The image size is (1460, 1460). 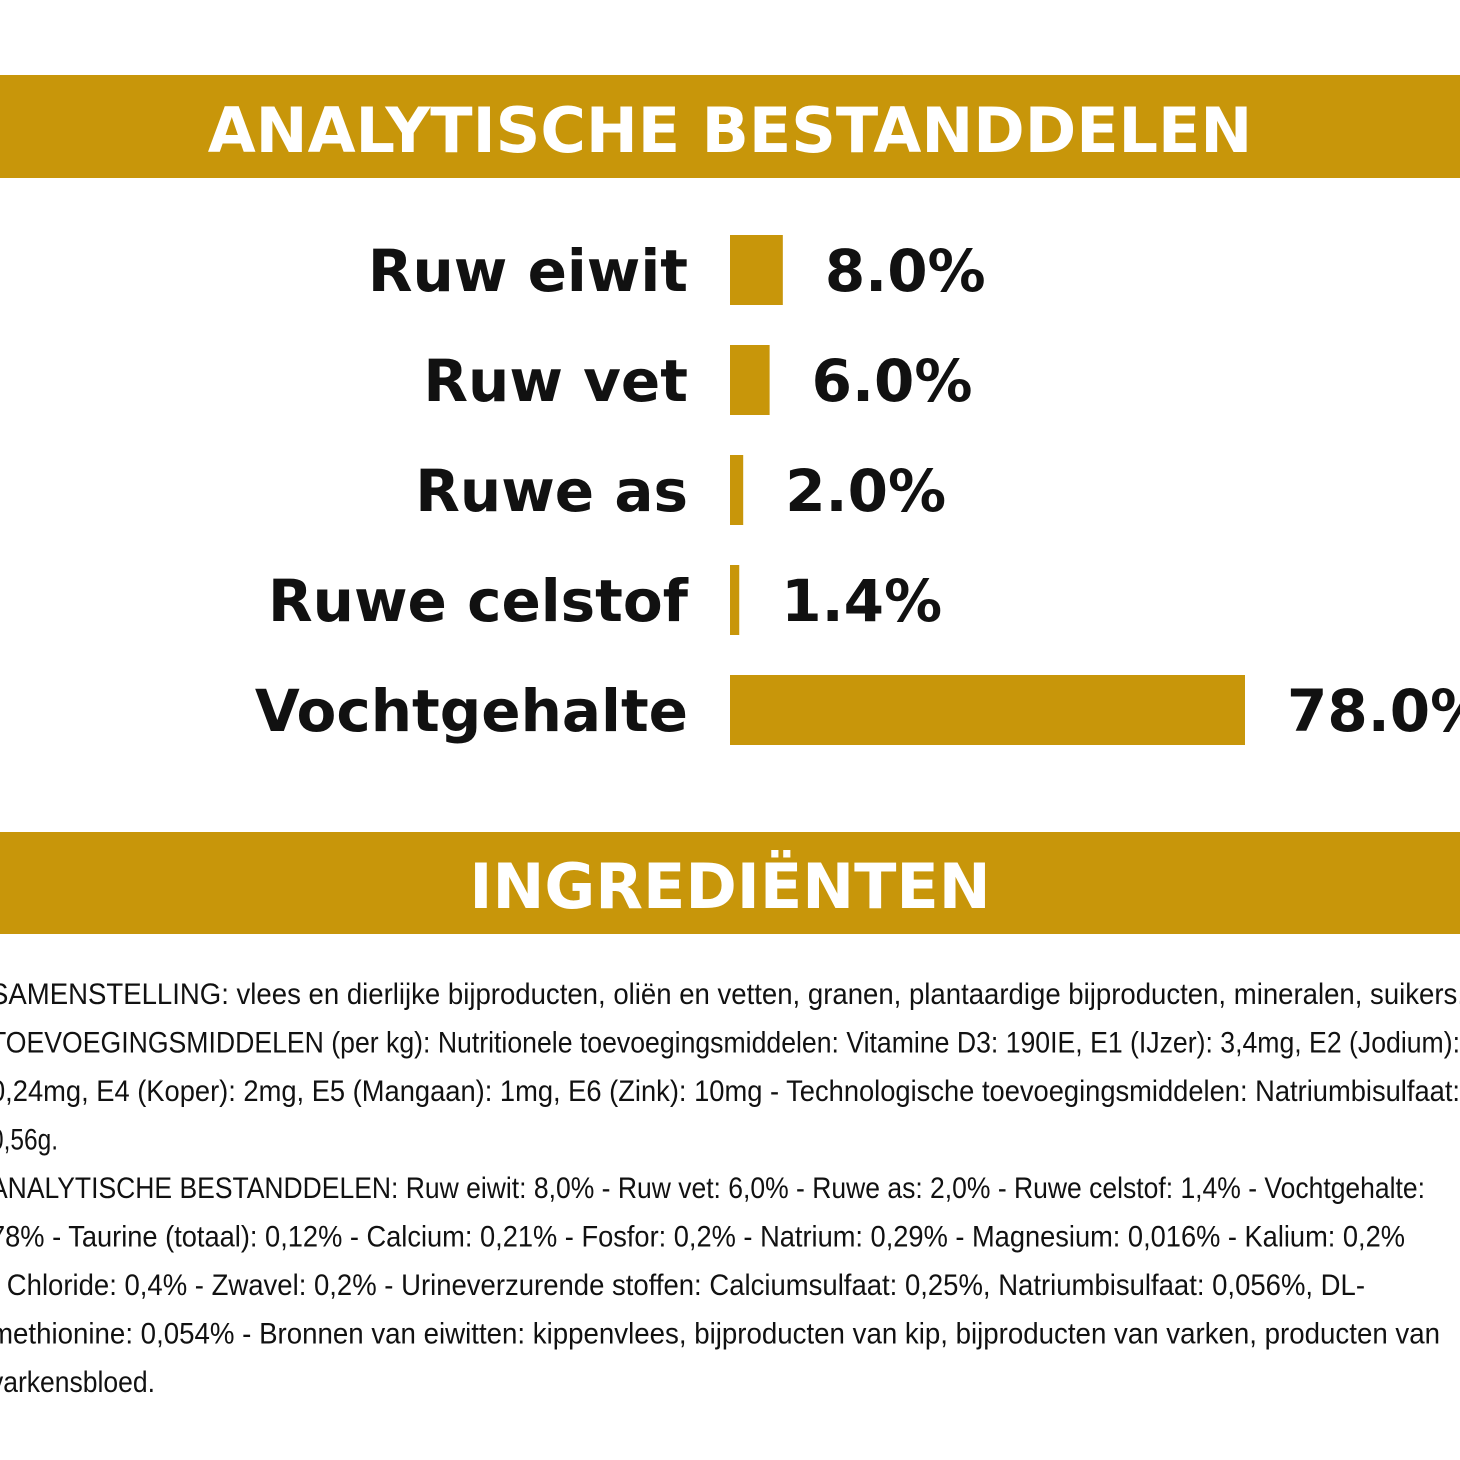 I want to click on value-label: 78.0%, so click(x=1373, y=711).